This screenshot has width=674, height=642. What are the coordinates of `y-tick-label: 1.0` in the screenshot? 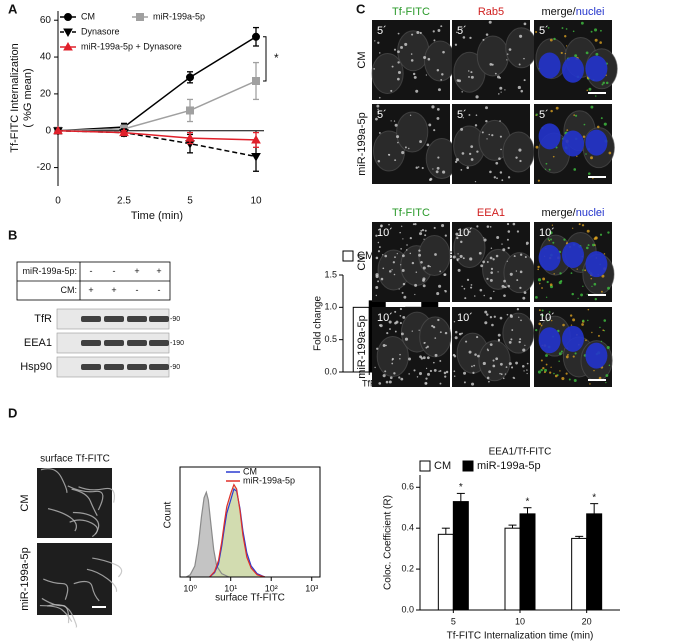 It's located at (330, 307).